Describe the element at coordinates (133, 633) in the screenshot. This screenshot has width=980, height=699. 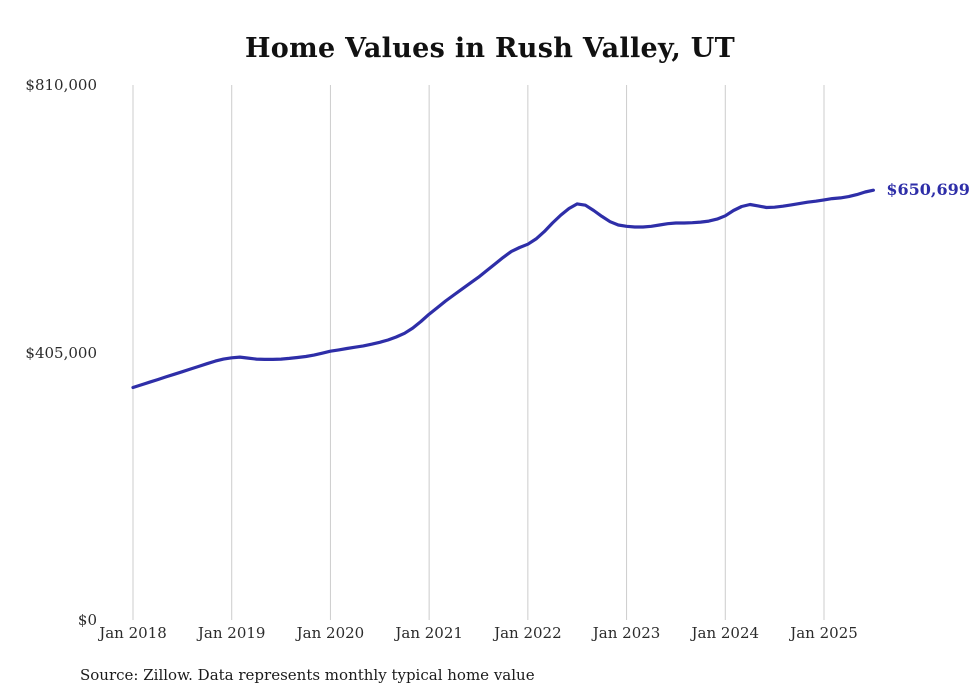
I see `x-axis-tick-jan-2018: Jan 2018` at that location.